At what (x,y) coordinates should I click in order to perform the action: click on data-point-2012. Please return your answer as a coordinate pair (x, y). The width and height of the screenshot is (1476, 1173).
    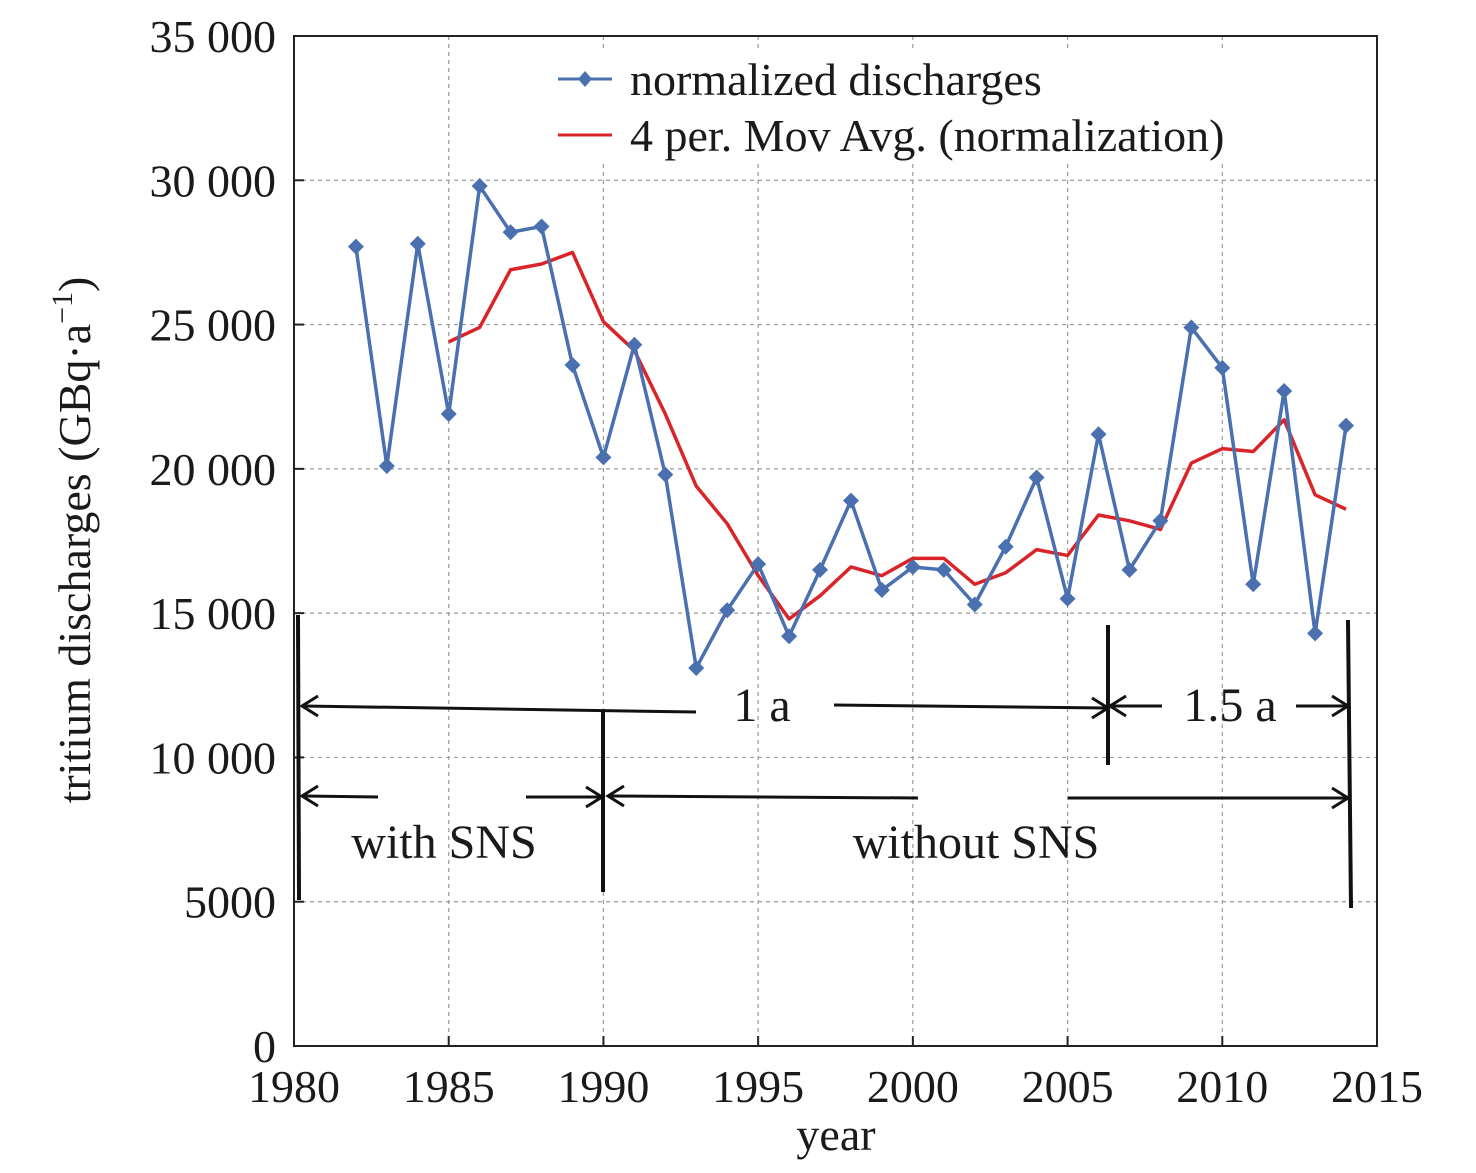
    Looking at the image, I should click on (1284, 390).